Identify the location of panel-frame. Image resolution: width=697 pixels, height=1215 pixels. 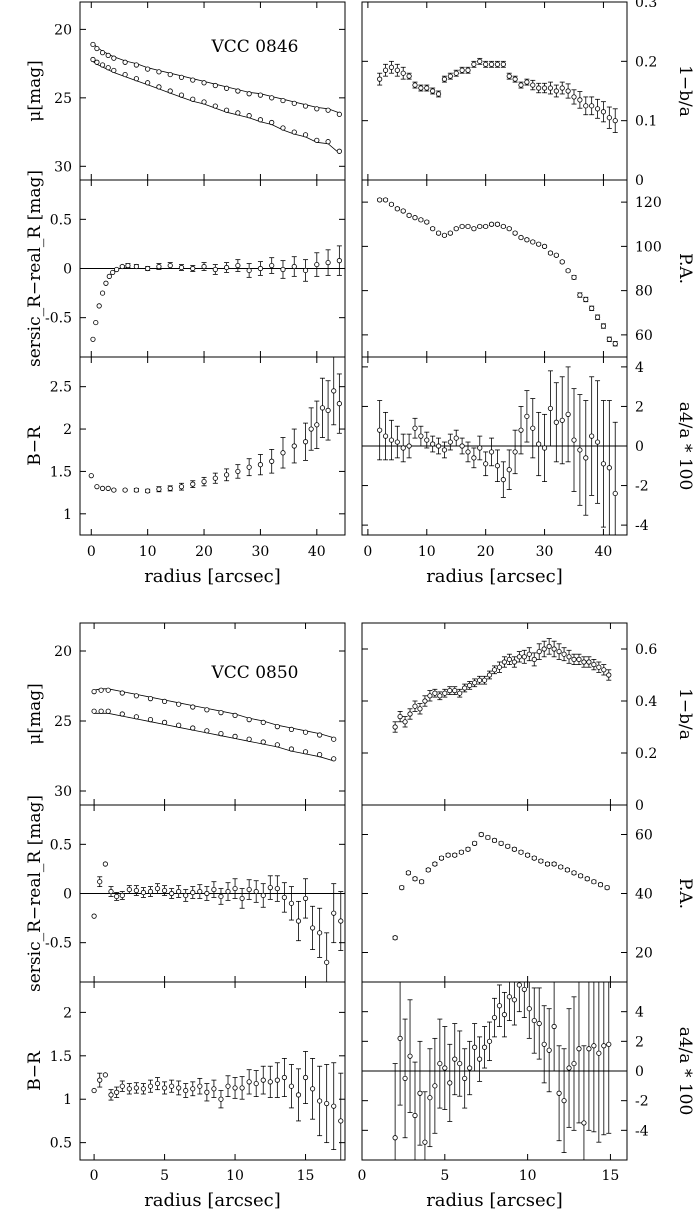
(494, 714).